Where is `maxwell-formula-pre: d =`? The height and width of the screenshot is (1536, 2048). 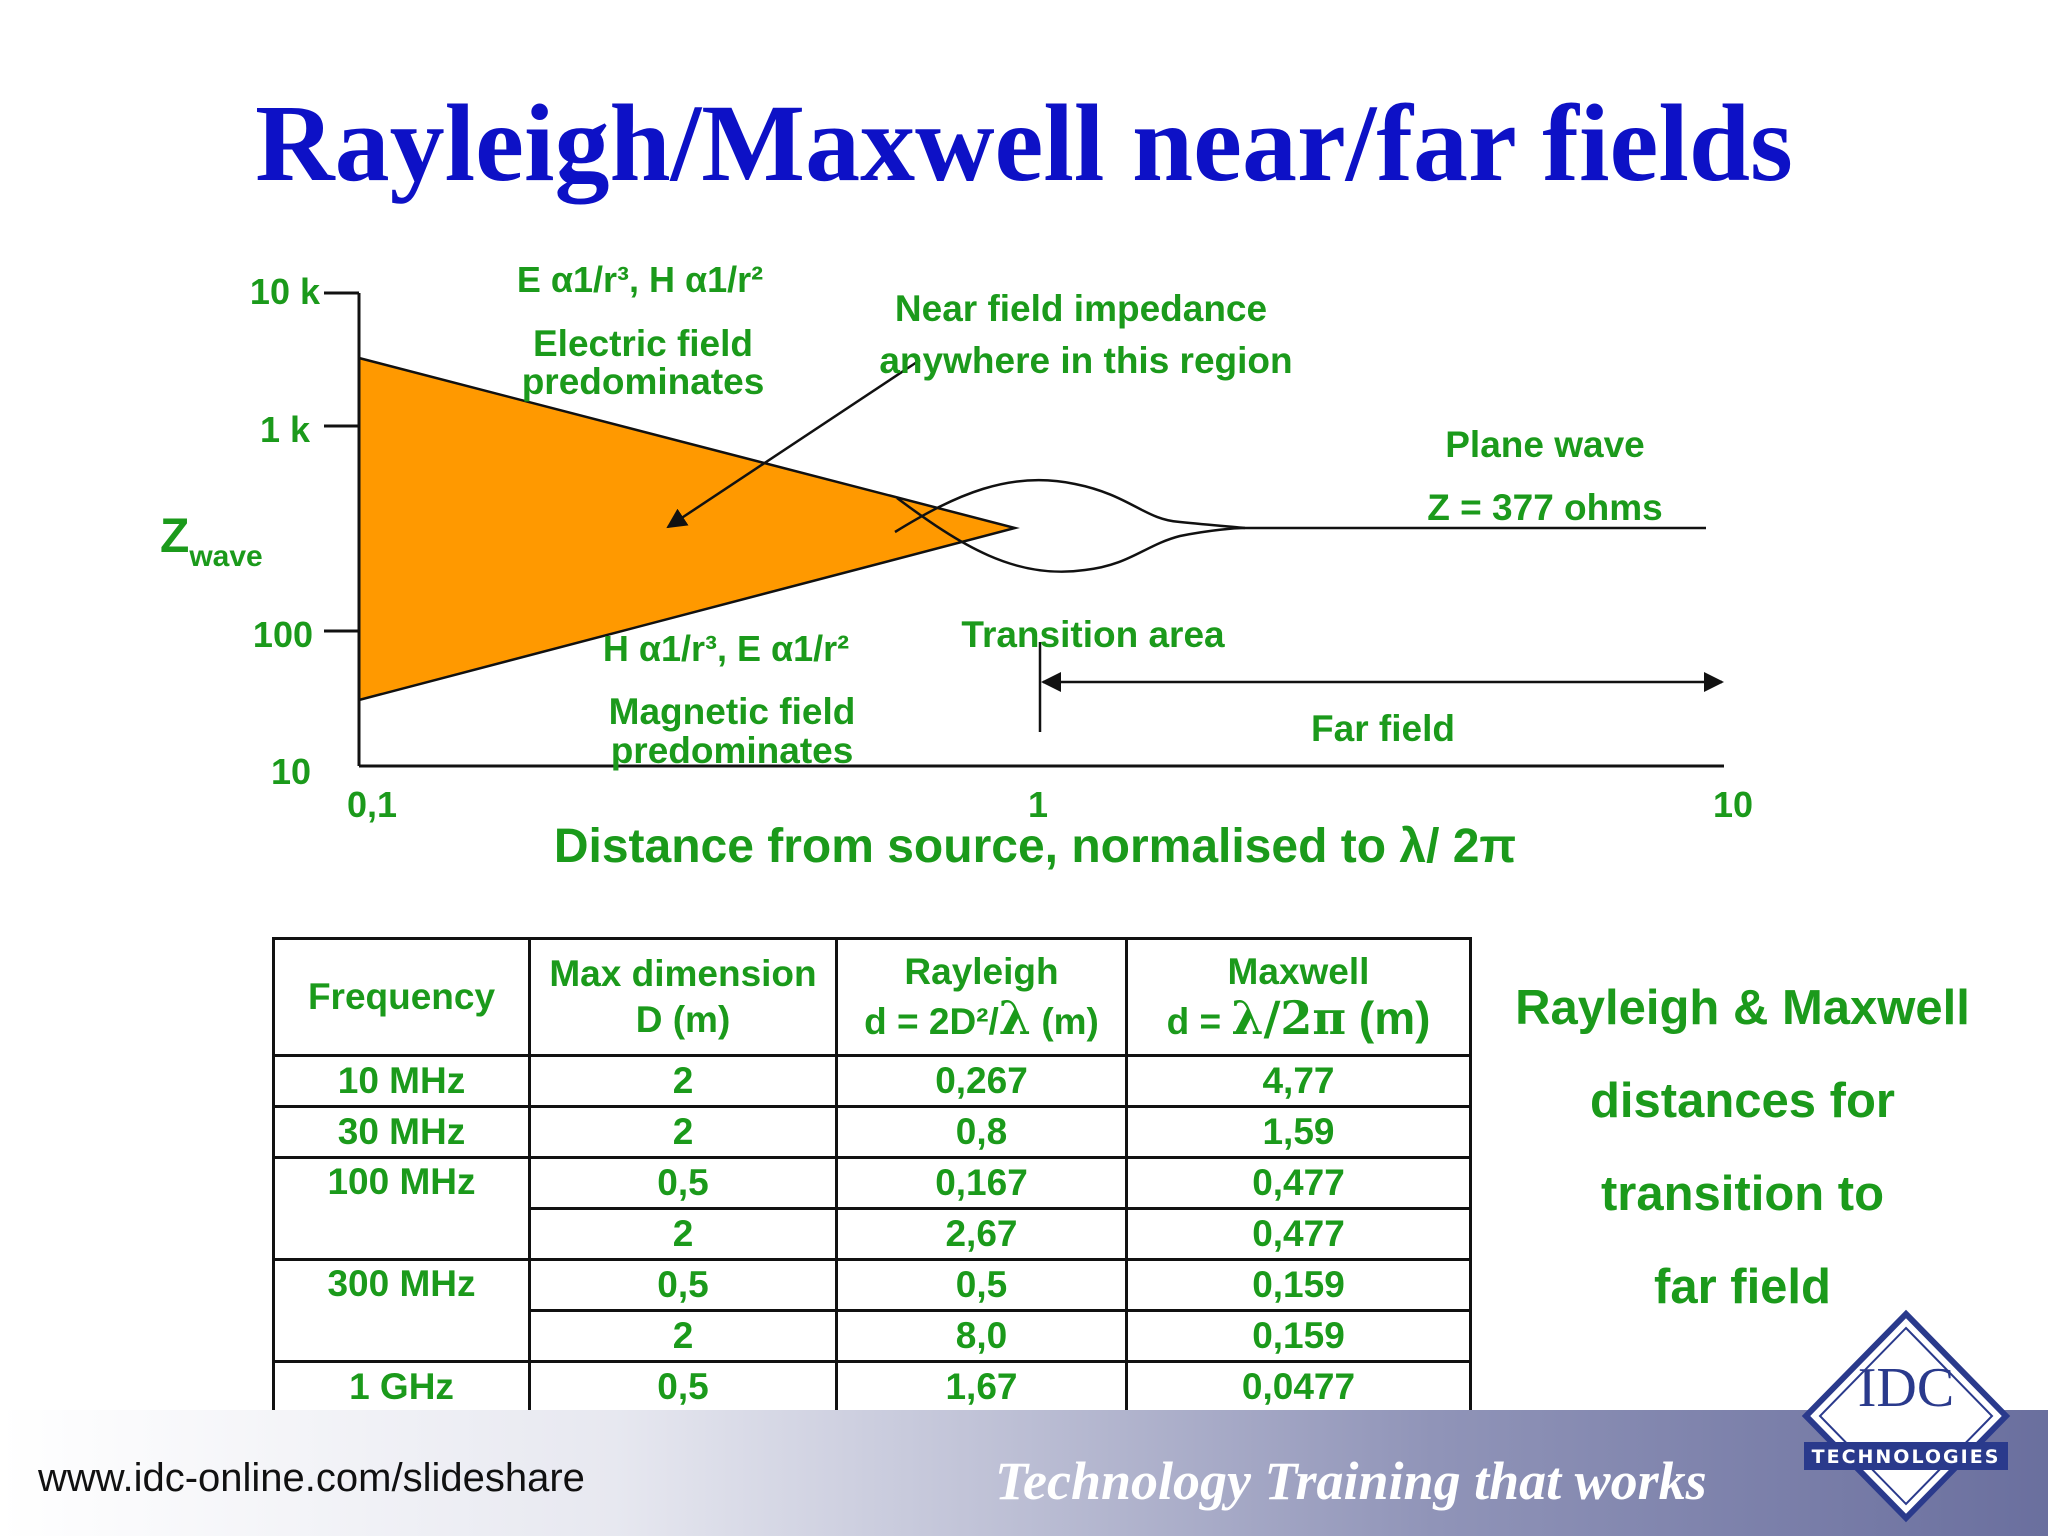 maxwell-formula-pre: d = is located at coordinates (1199, 1021).